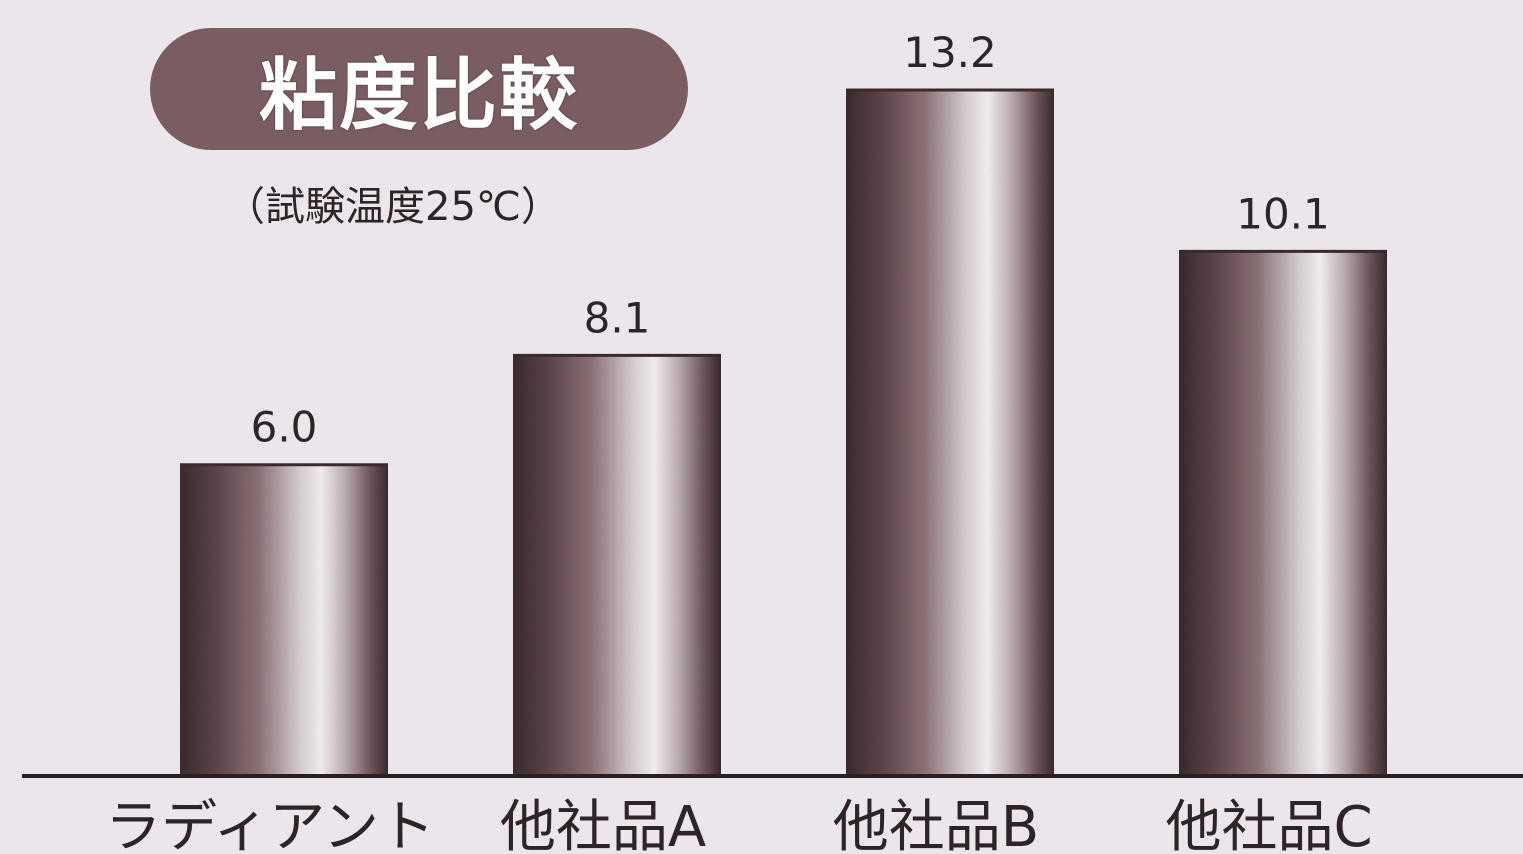 This screenshot has height=854, width=1523. I want to click on chart-title: 粘度比較, so click(418, 96).